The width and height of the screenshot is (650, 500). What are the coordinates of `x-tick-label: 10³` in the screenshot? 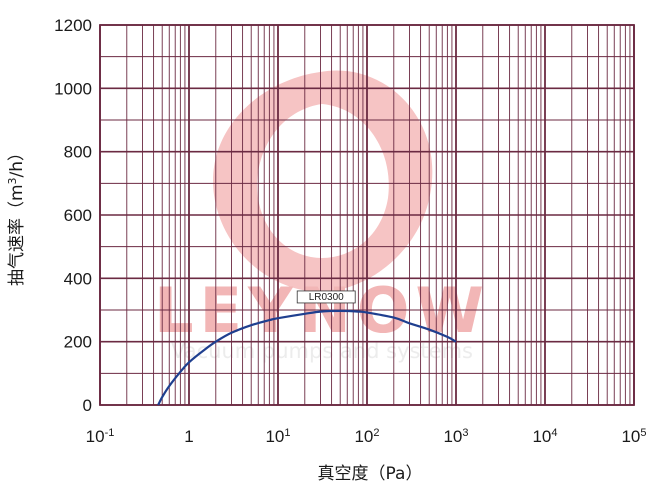 It's located at (455, 436).